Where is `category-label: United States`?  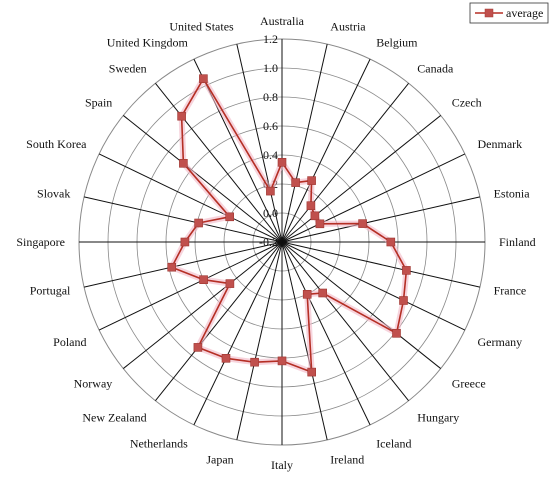
category-label: United States is located at coordinates (201, 26).